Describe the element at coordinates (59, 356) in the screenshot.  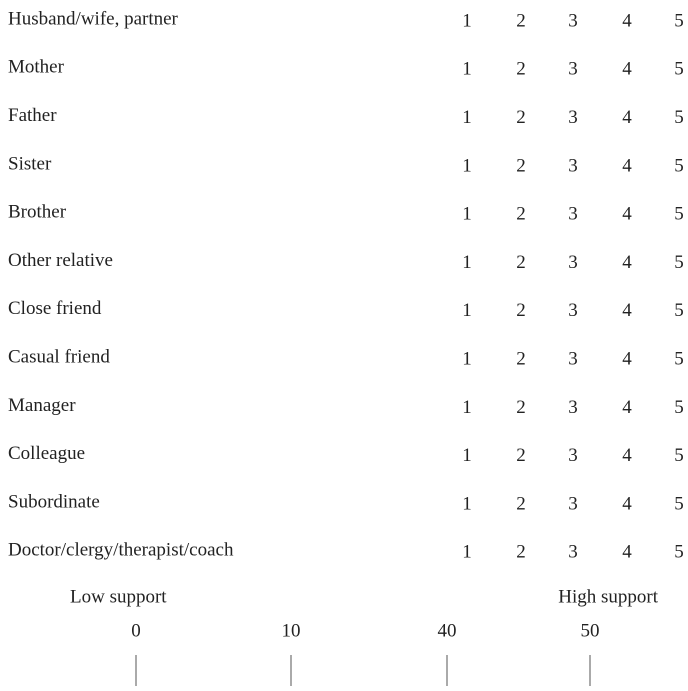
I see `row-label: Casual friend` at that location.